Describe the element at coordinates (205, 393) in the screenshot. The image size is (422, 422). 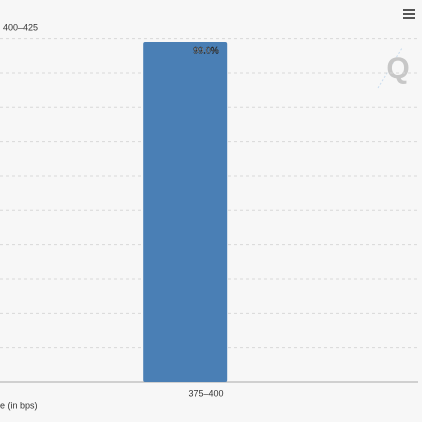
I see `x-tick-label: 375–400` at that location.